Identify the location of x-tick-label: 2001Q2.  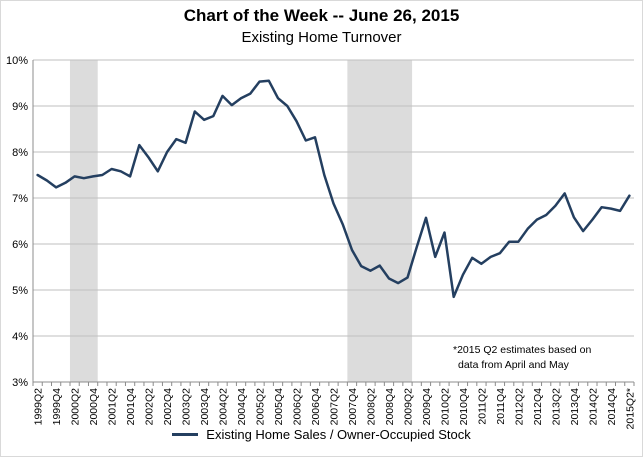
(113, 407).